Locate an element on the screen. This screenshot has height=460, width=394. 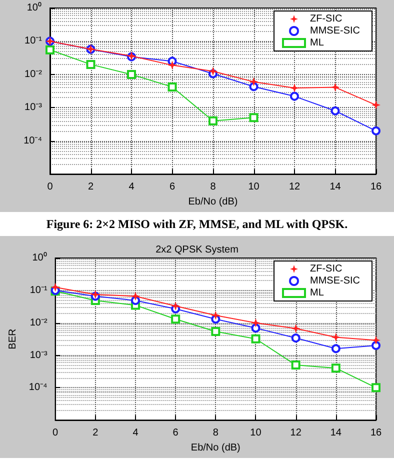
caption: Figure 6: 2×2 MISO with ZF, MMSE, and ML with QPSK. is located at coordinates (197, 224).